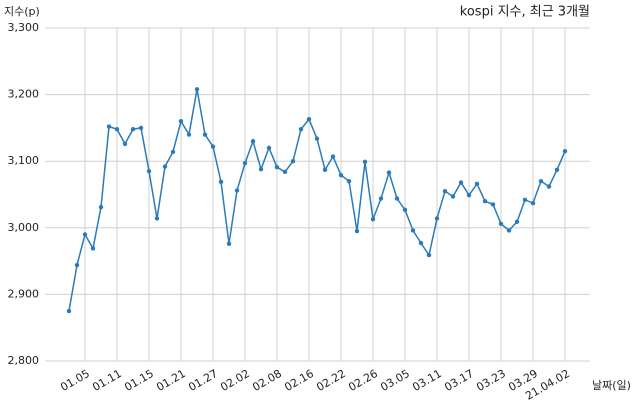 This screenshot has width=640, height=418. What do you see at coordinates (395, 380) in the screenshot?
I see `x-tick-label: 03.05` at bounding box center [395, 380].